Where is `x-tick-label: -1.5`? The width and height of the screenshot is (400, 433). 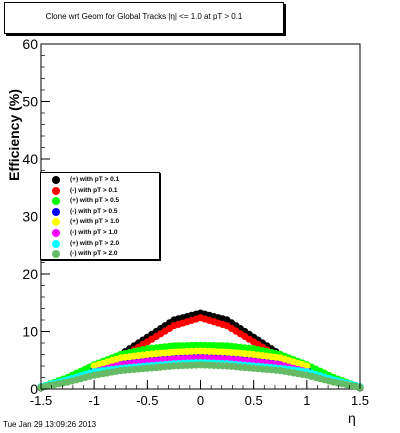 x-tick-label: -1.5 is located at coordinates (41, 400).